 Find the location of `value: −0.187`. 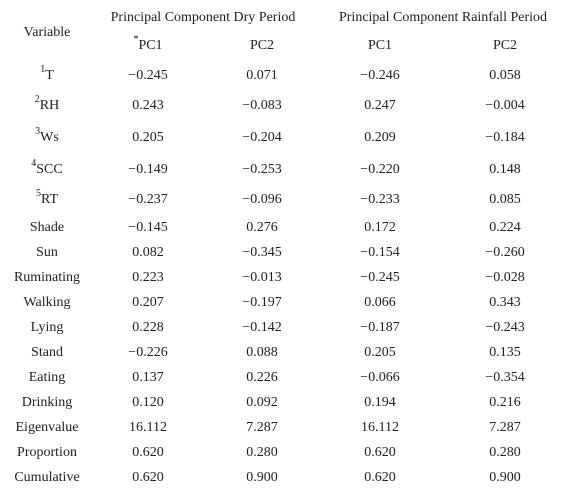

value: −0.187 is located at coordinates (380, 327).